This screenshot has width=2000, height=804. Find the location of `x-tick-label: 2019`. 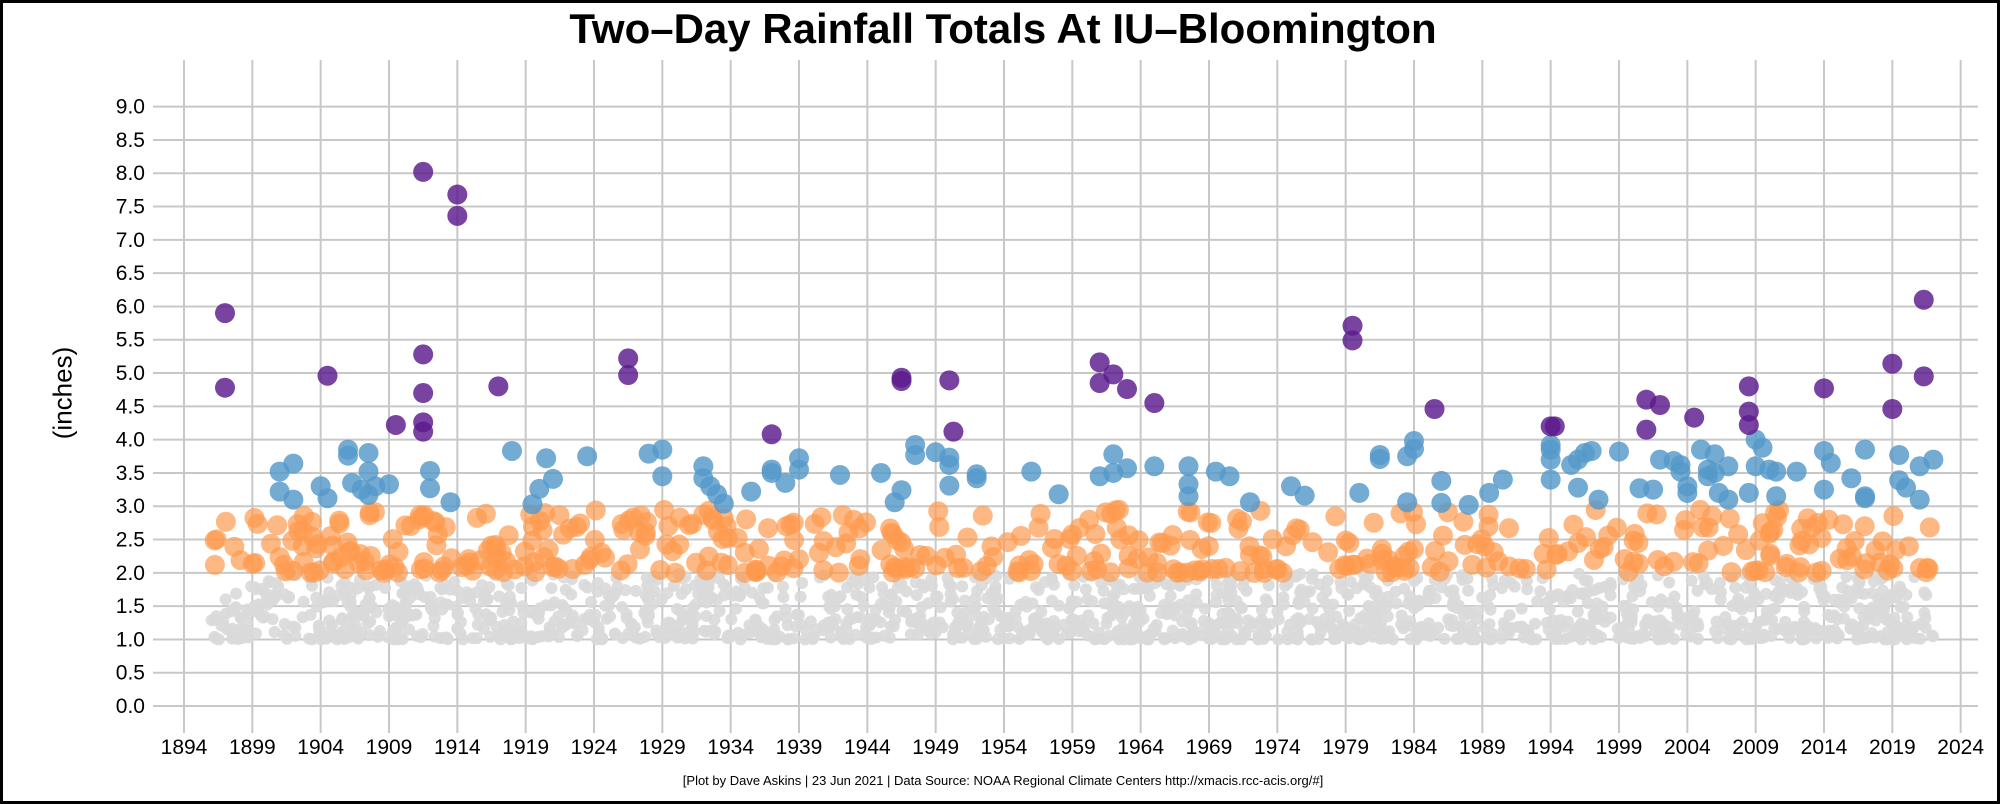

x-tick-label: 2019 is located at coordinates (1892, 747).